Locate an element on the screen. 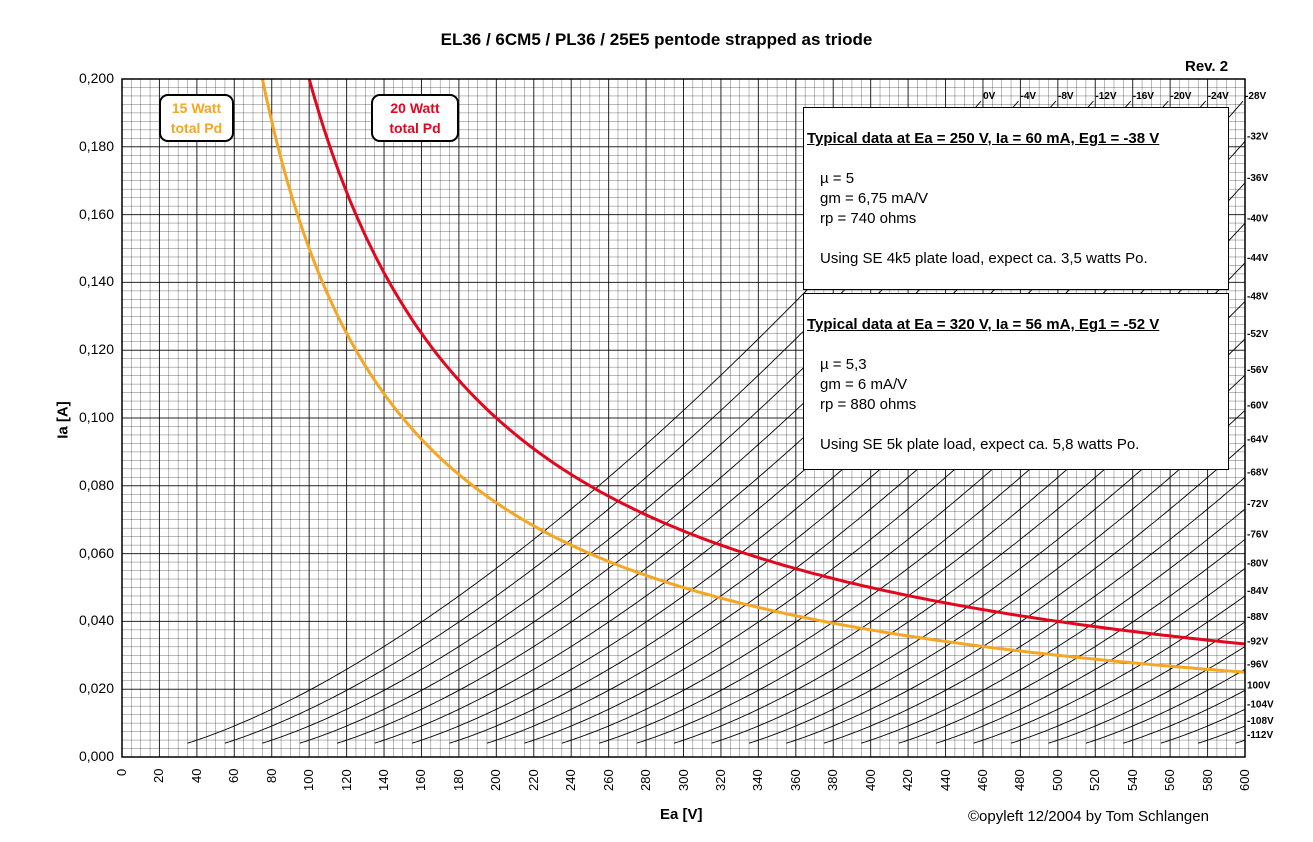 Image resolution: width=1313 pixels, height=842 pixels. x-tick-label: 320 is located at coordinates (720, 779).